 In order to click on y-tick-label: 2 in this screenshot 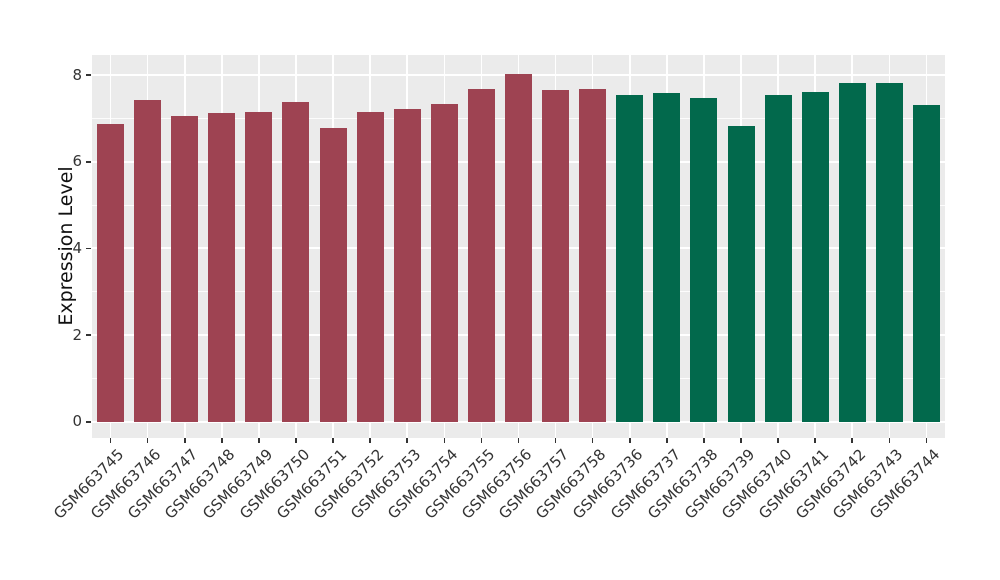, I will do `click(77, 334)`.